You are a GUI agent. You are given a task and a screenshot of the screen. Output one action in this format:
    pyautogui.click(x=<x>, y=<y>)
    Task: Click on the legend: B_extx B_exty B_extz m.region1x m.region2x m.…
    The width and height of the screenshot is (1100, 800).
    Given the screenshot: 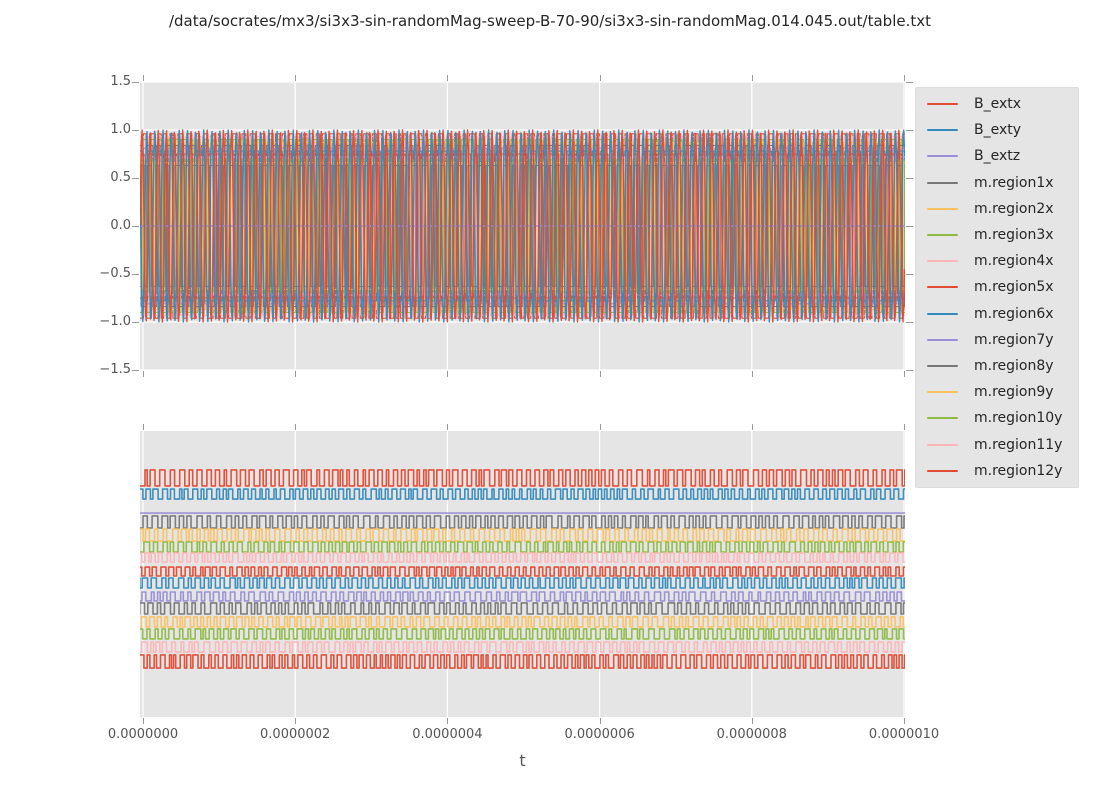 What is the action you would take?
    pyautogui.click(x=997, y=287)
    